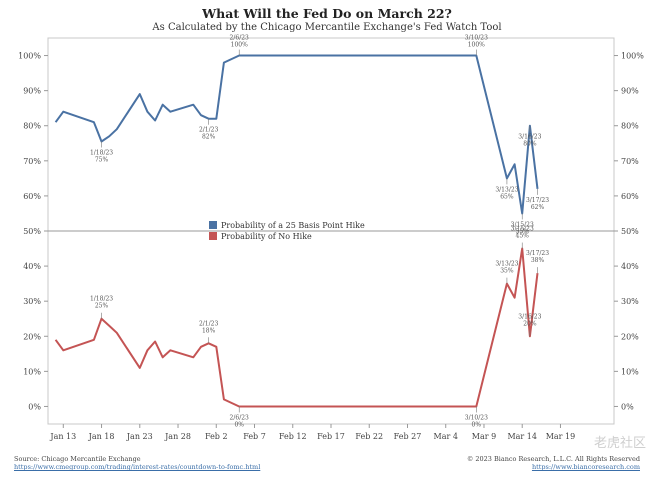 The image size is (654, 478). Describe the element at coordinates (538, 207) in the screenshot. I see `annotation-value: 62%` at that location.